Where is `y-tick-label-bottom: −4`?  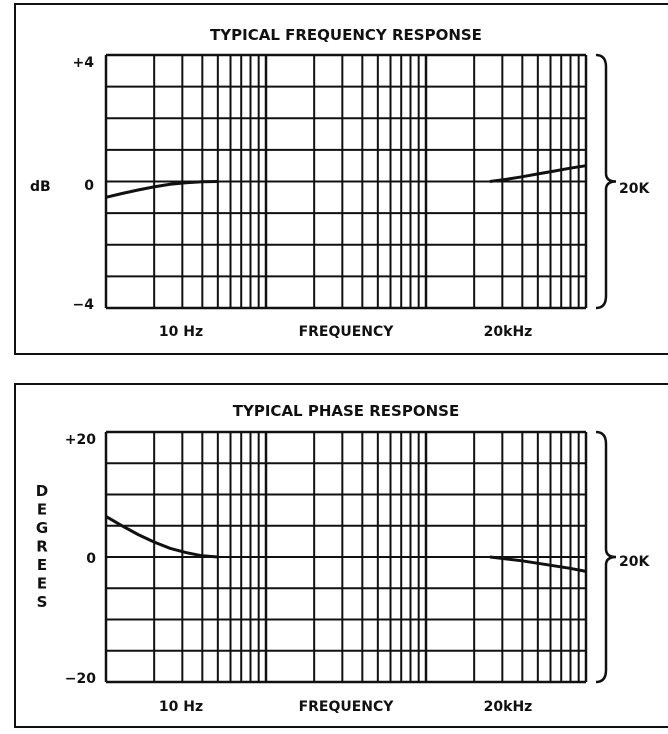 y-tick-label-bottom: −4 is located at coordinates (84, 305).